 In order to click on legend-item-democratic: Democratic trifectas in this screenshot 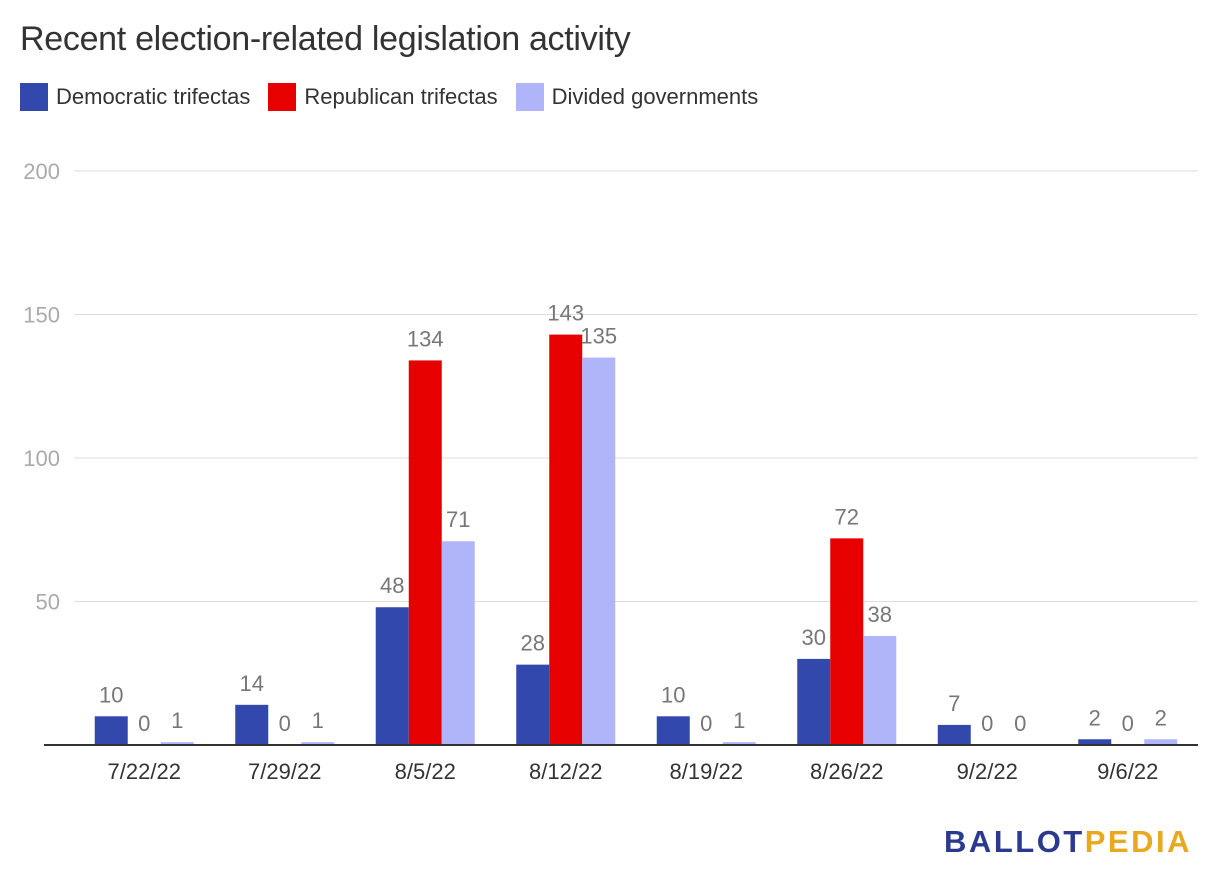, I will do `click(135, 97)`.